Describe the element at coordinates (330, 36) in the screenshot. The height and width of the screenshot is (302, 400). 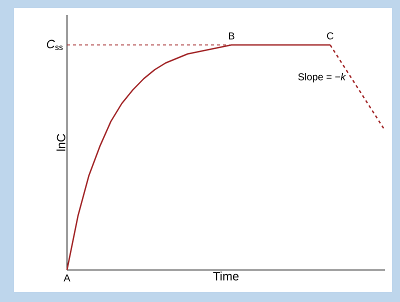
I see `text: C` at that location.